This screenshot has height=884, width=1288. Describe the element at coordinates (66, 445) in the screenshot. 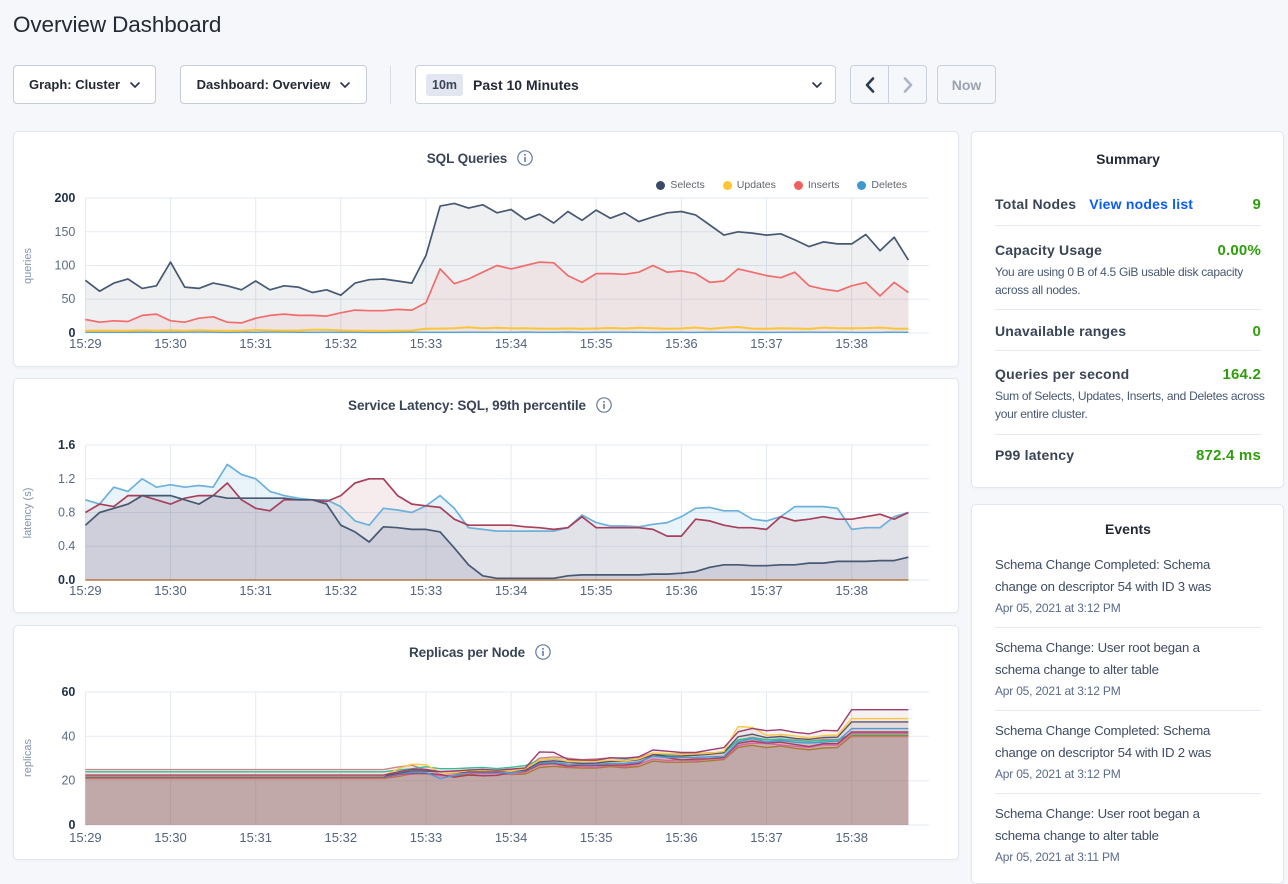

I see `svg-text: 1.6` at that location.